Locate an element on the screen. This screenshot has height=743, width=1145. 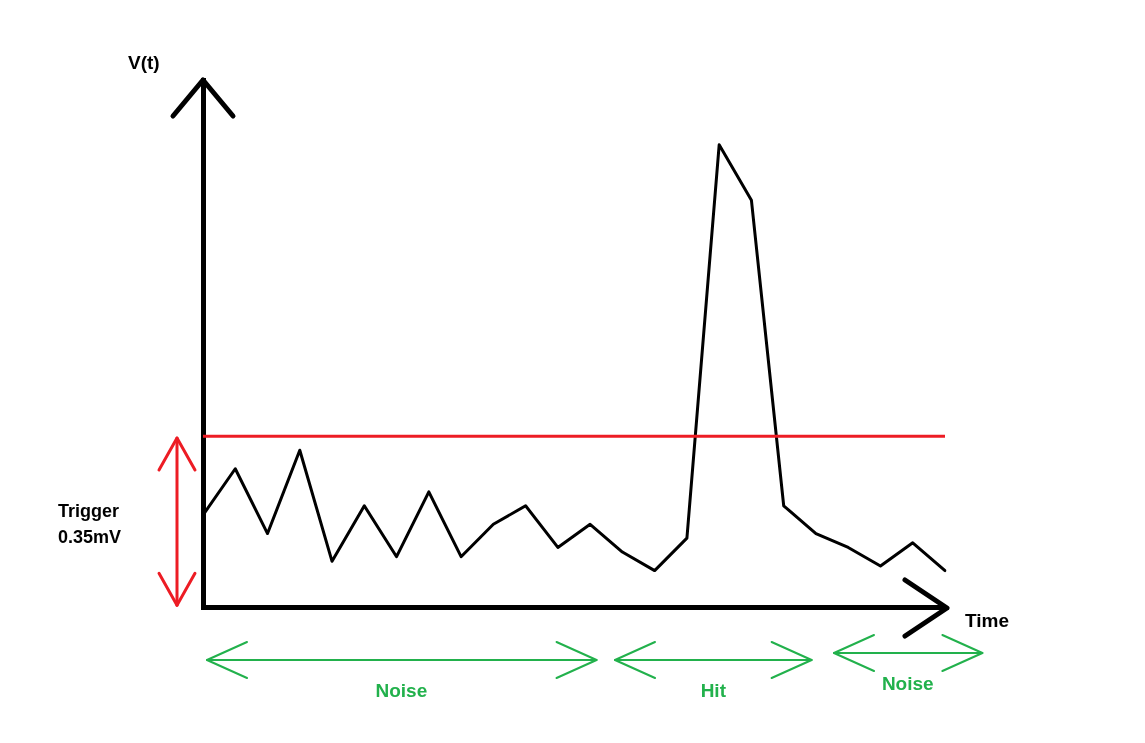
y-axis-title: V(t) is located at coordinates (144, 63).